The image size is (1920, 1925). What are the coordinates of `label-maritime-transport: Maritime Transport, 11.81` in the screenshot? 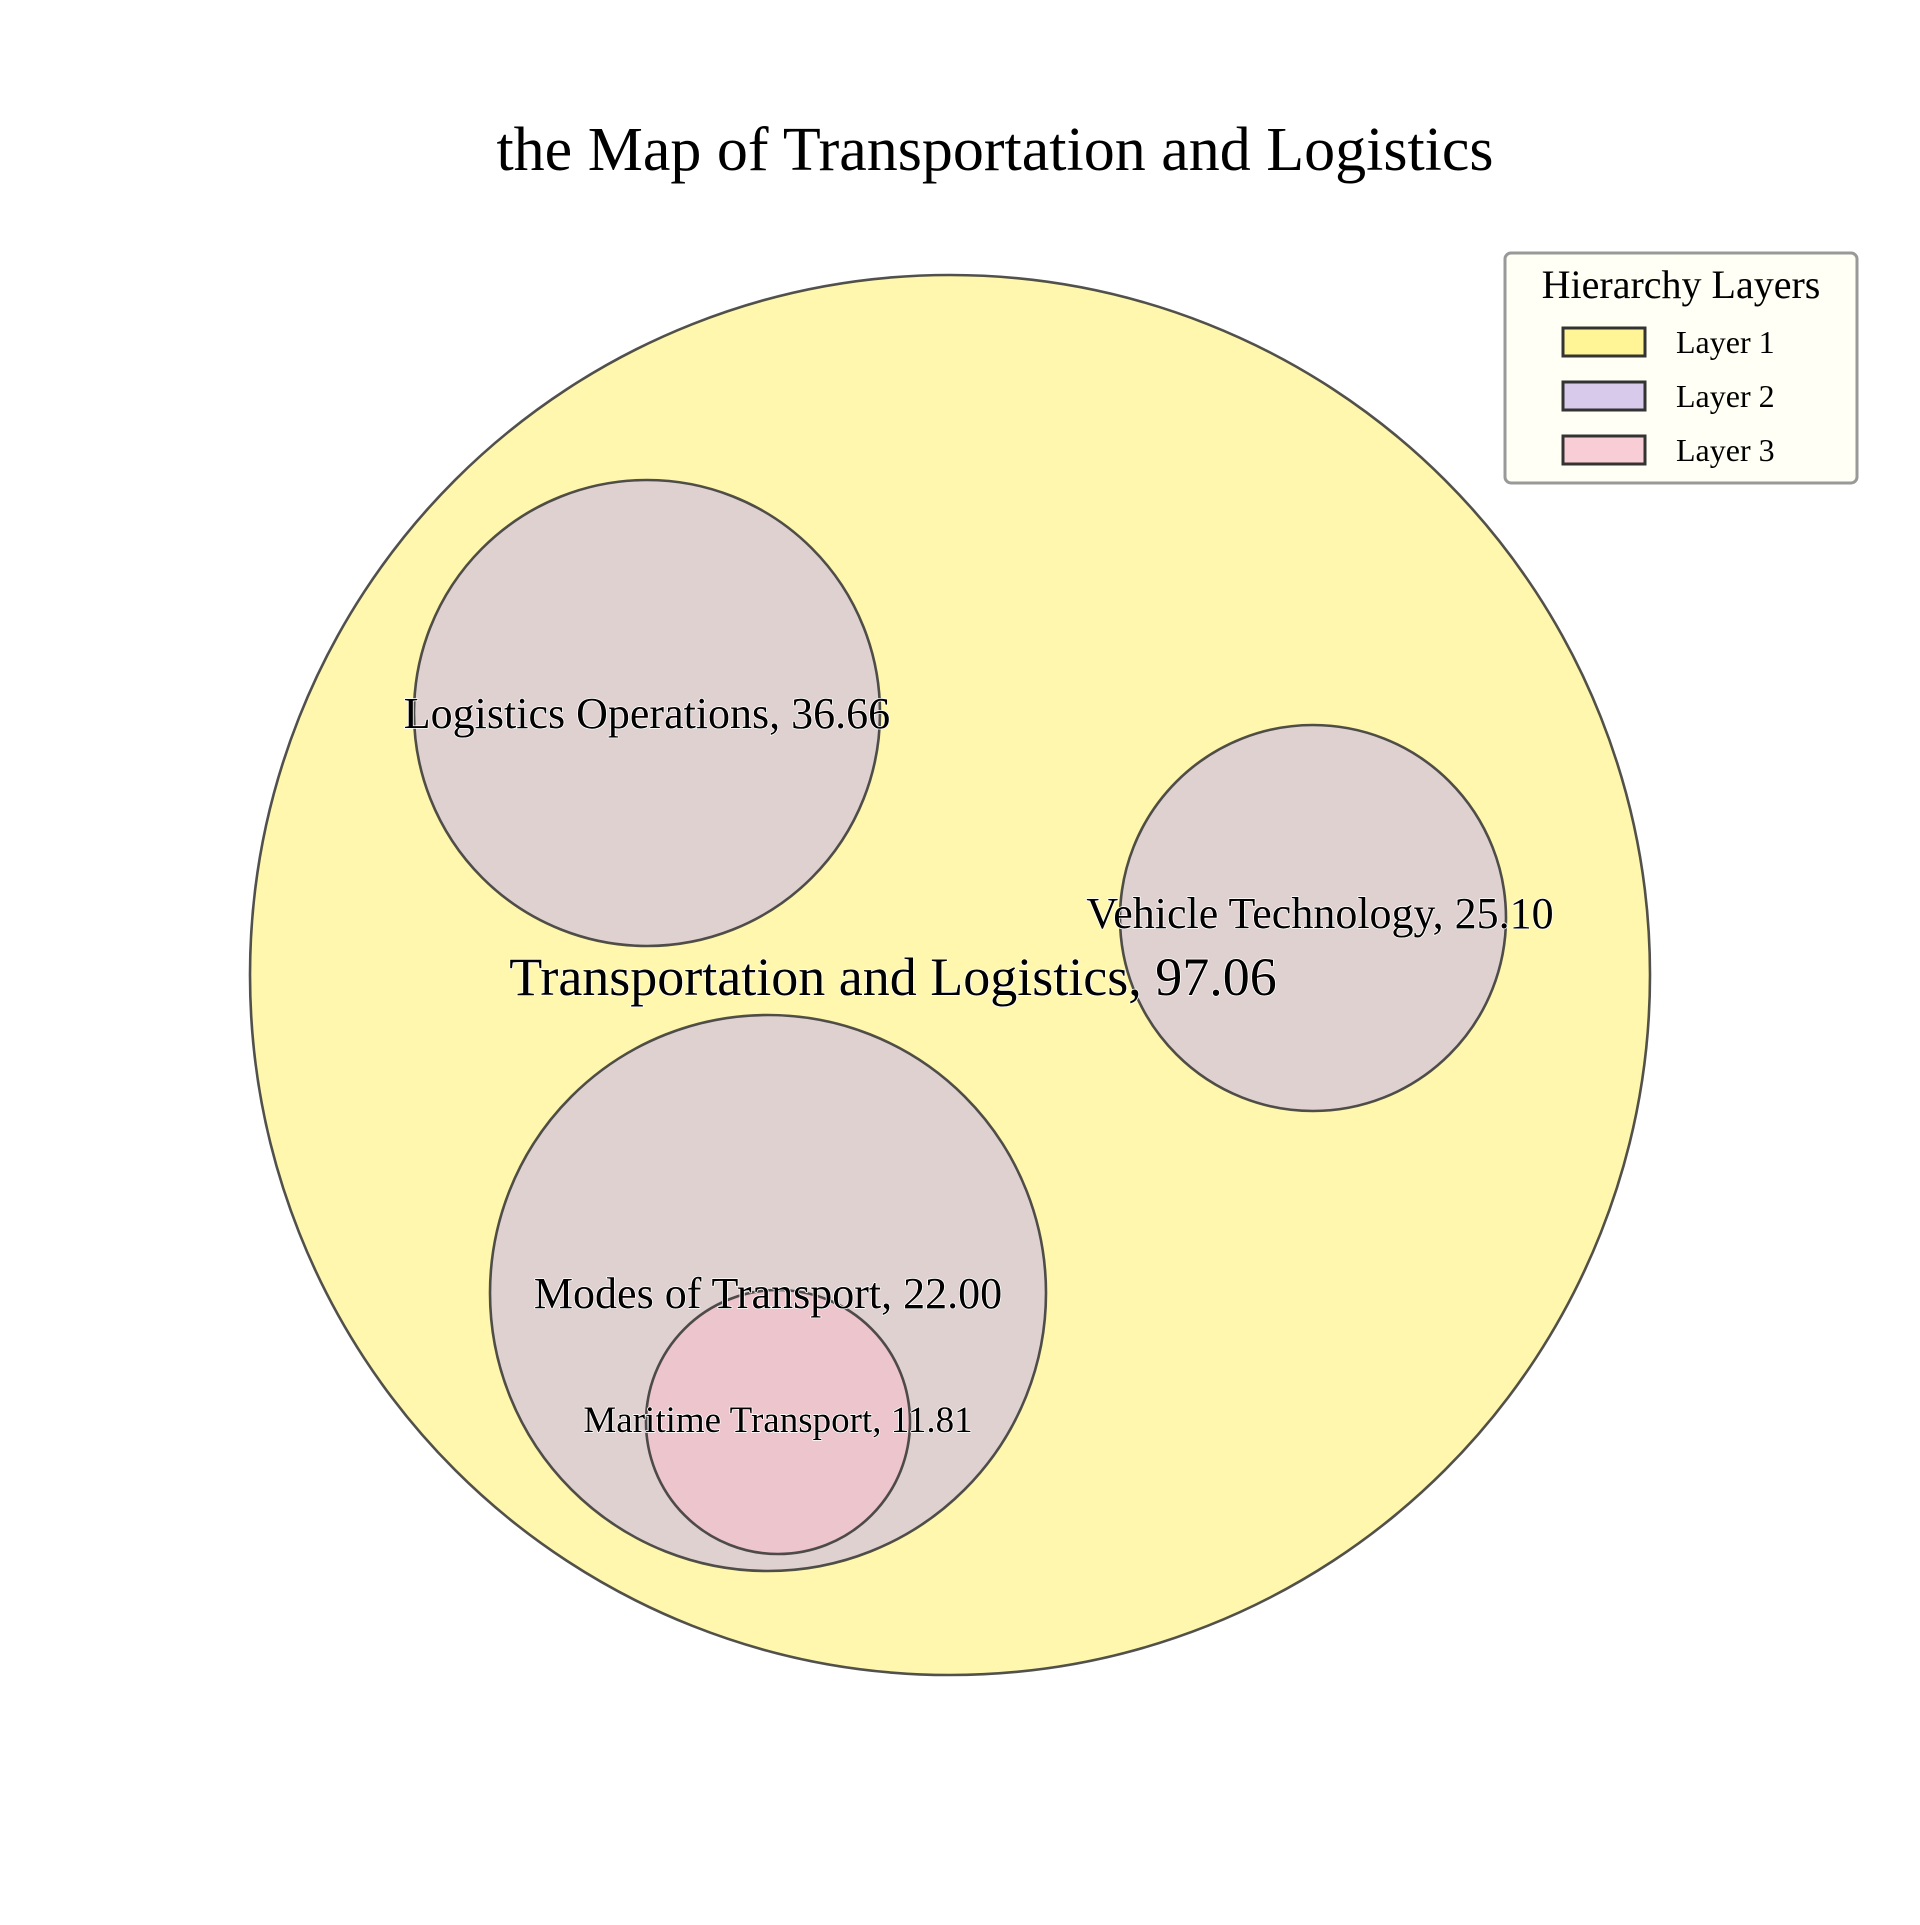 It's located at (777, 1420).